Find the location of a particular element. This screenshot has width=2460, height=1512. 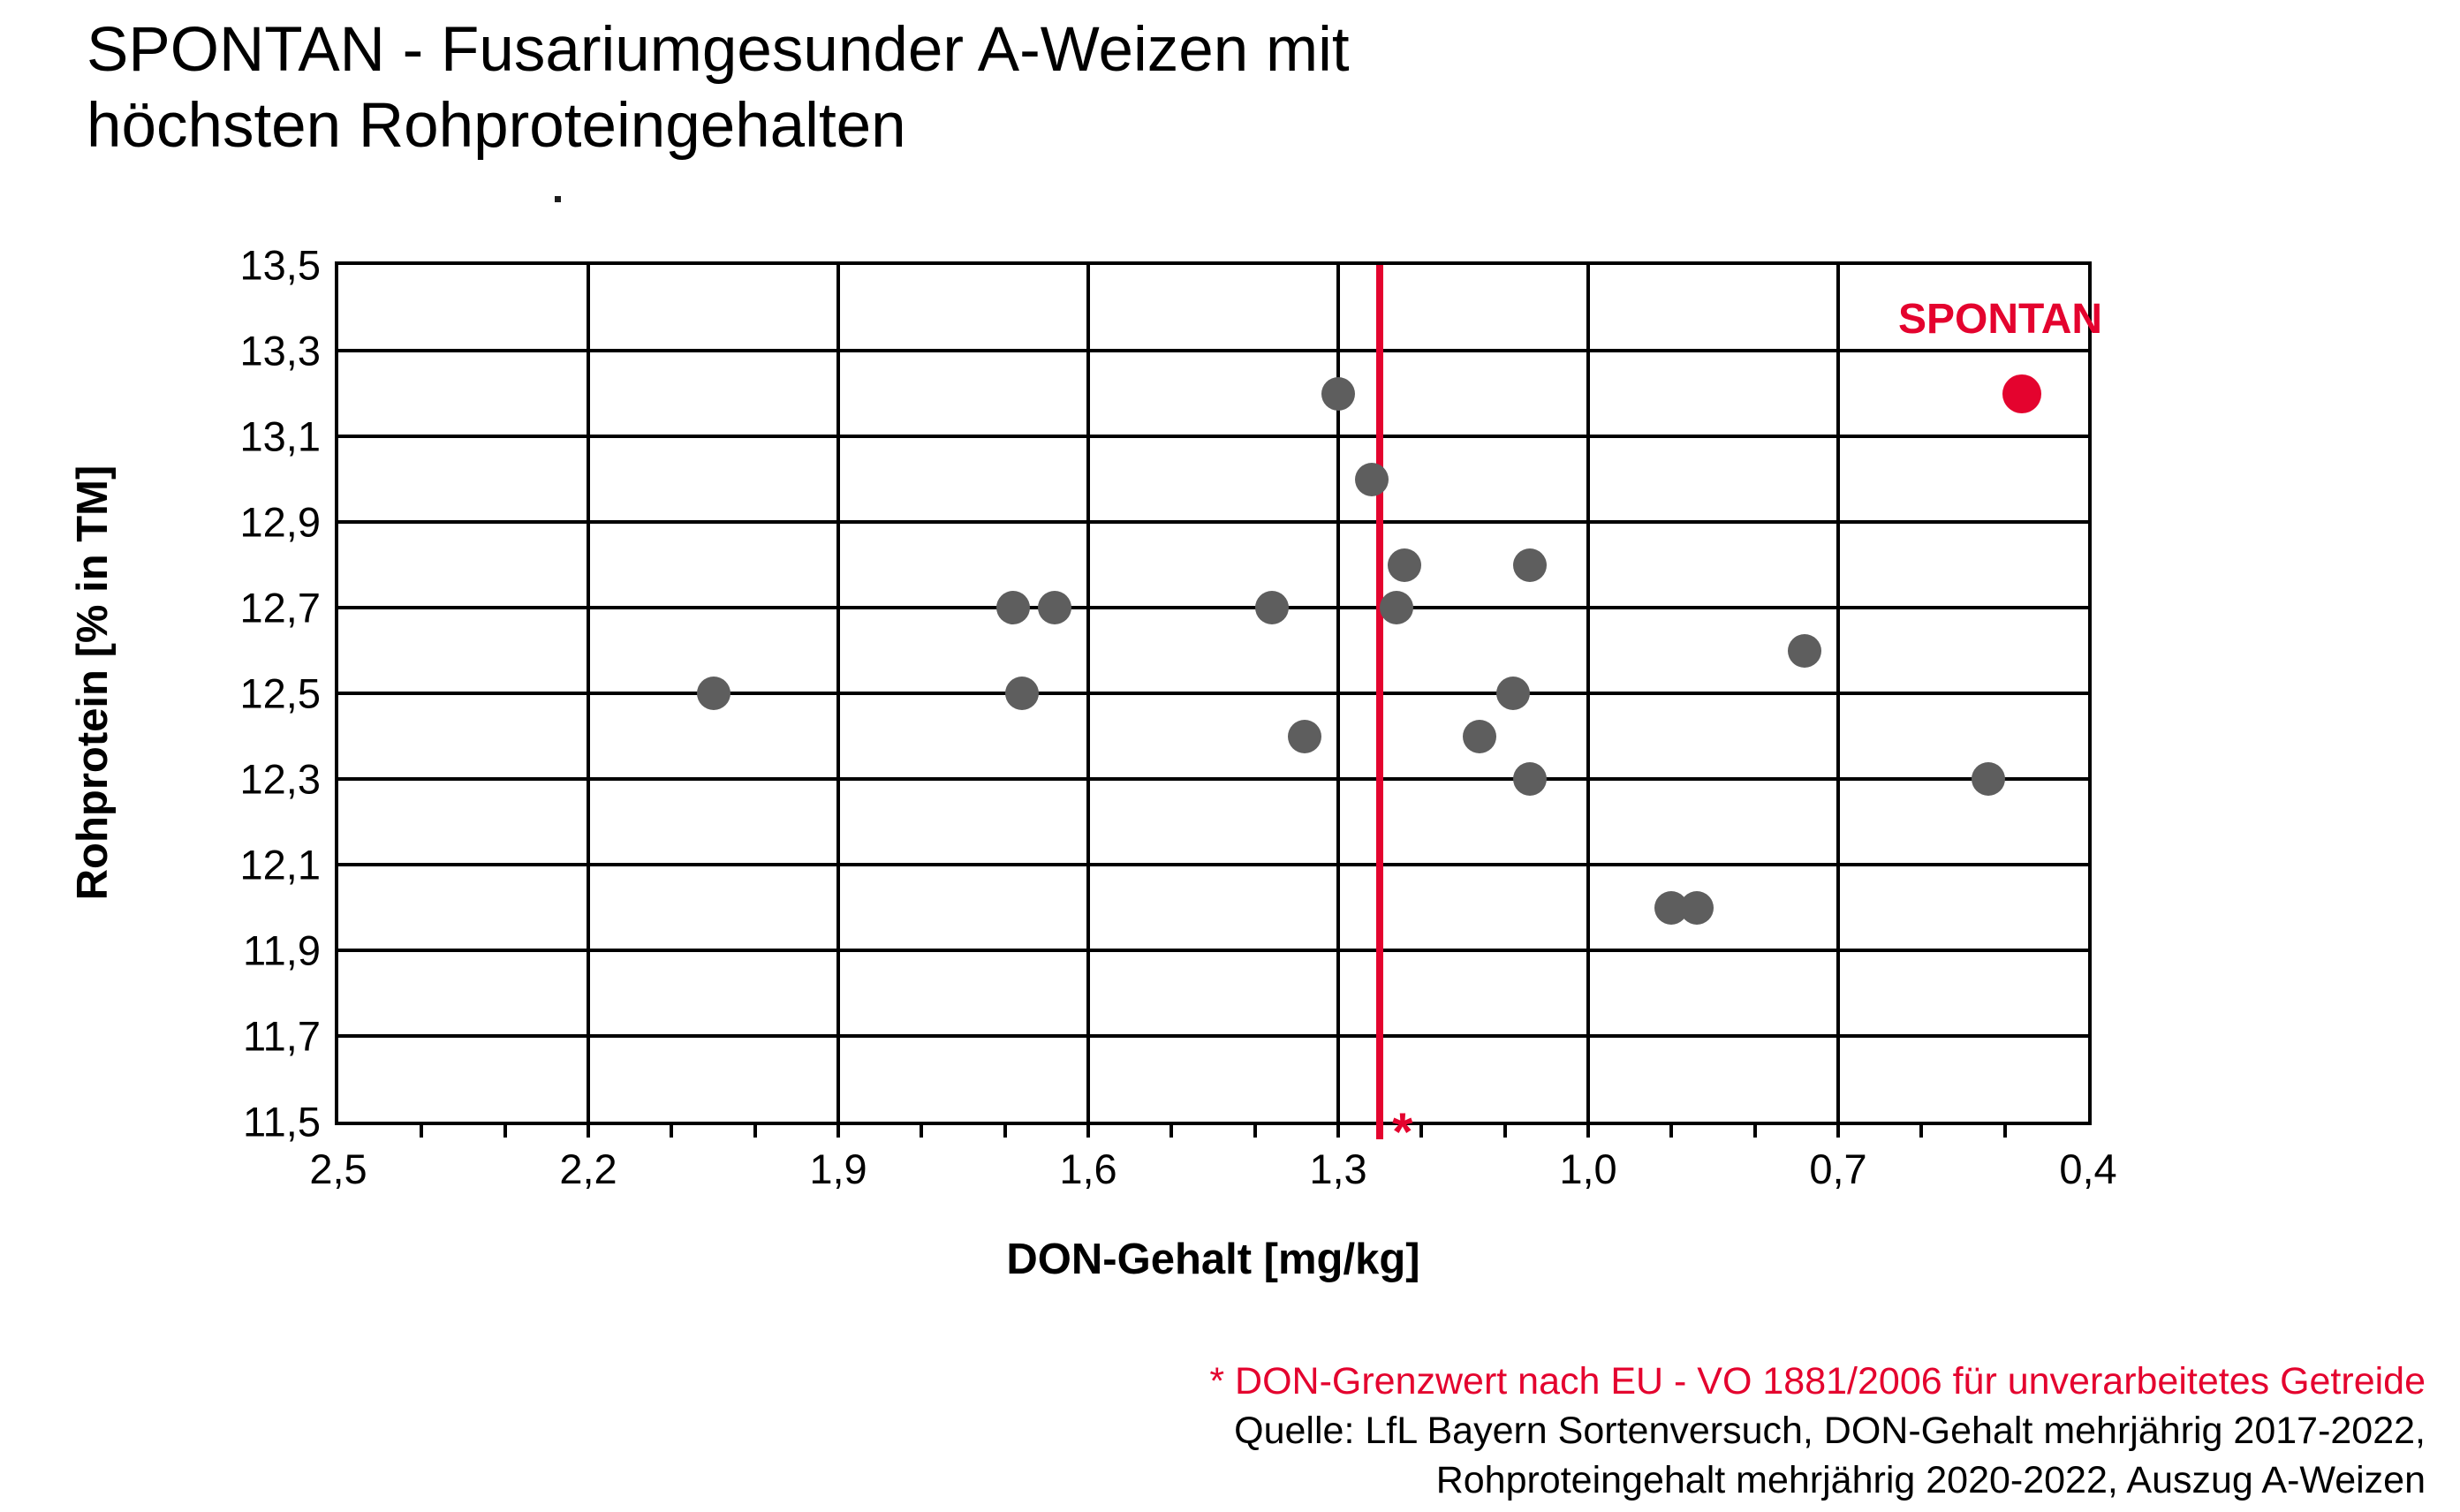

y-tick-label: 13,5 is located at coordinates (280, 265).